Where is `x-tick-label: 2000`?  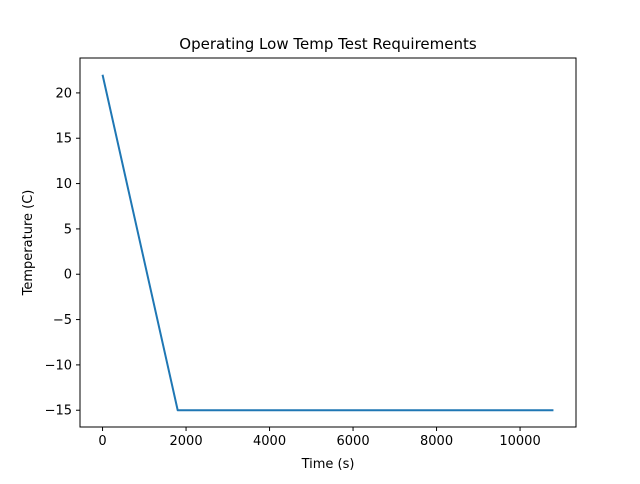 x-tick-label: 2000 is located at coordinates (186, 441).